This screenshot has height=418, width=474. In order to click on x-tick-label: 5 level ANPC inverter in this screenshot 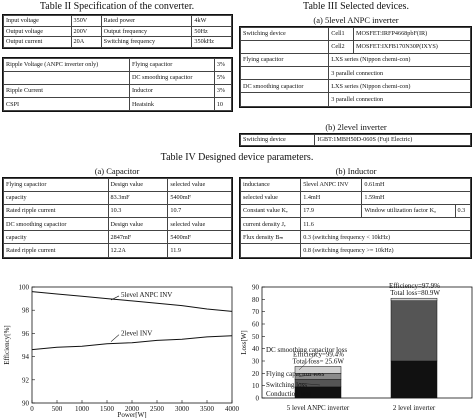, I will do `click(318, 408)`.